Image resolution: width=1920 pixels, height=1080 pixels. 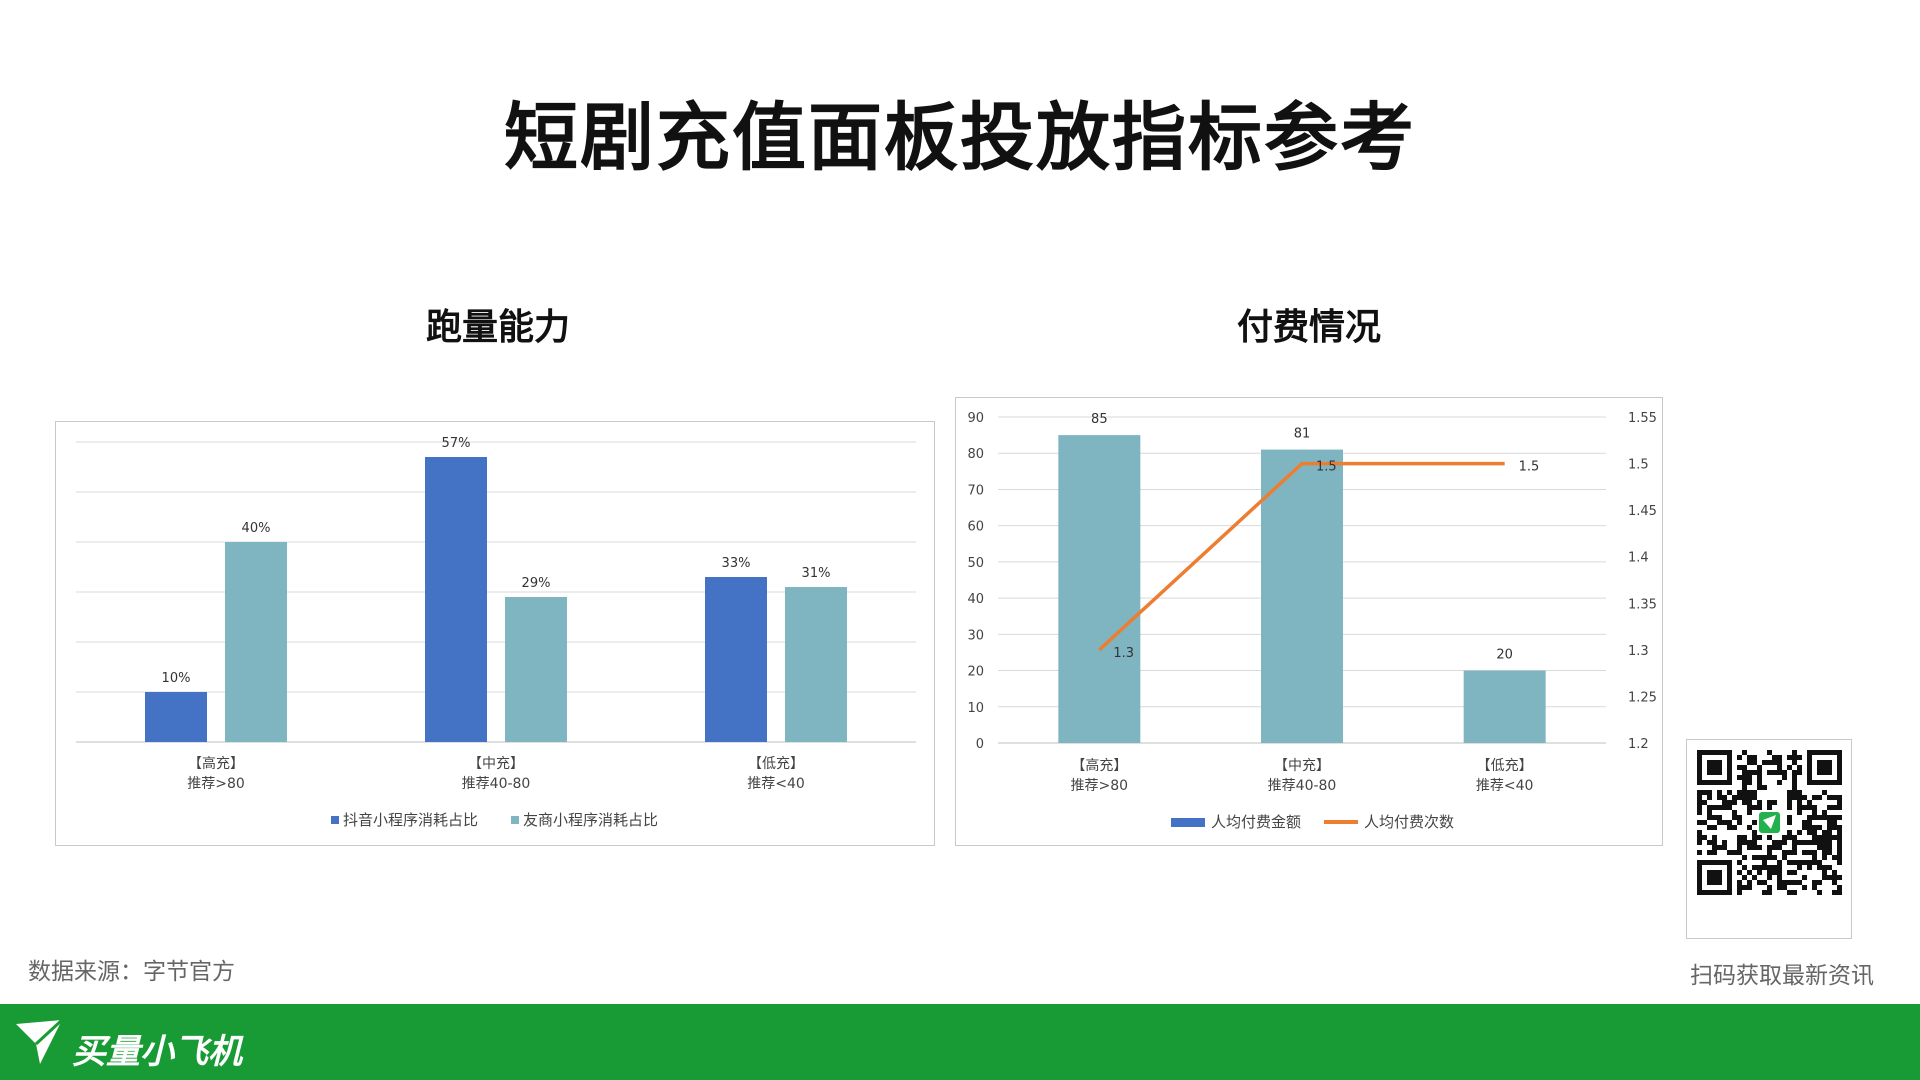 I want to click on qr-code, so click(x=1769, y=839).